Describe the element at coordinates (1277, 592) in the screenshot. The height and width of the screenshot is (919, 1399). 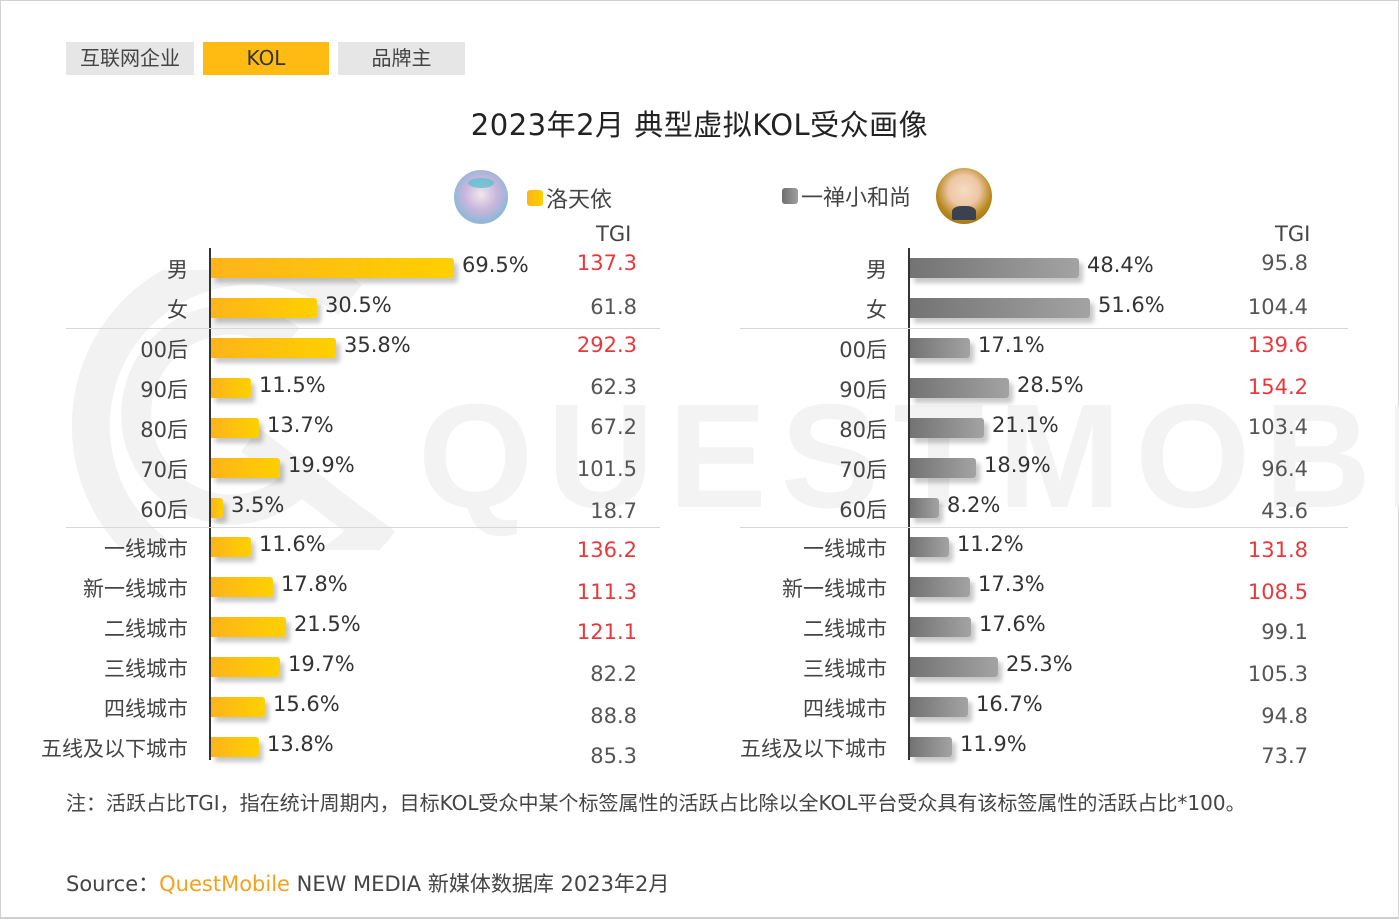
I see `tgi-value: 108.5` at that location.